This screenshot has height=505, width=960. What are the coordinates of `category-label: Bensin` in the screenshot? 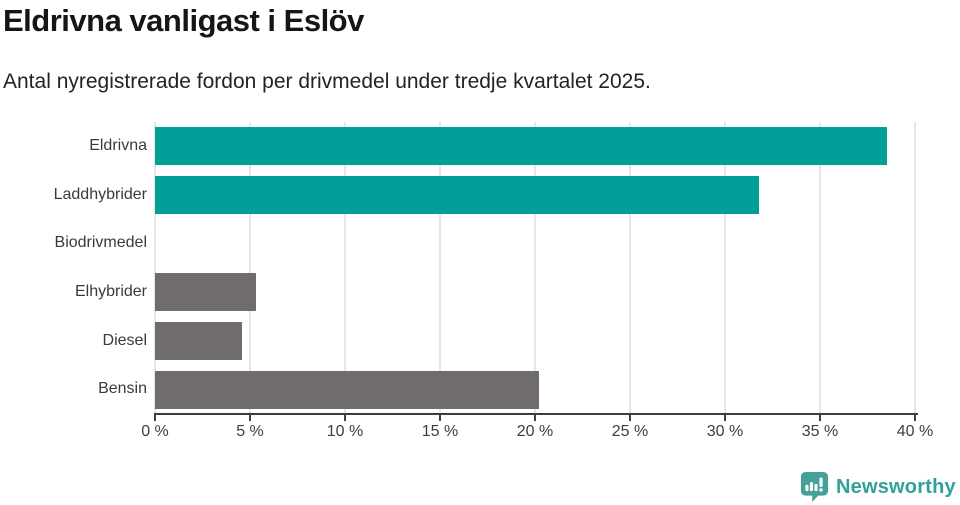 It's located at (122, 389).